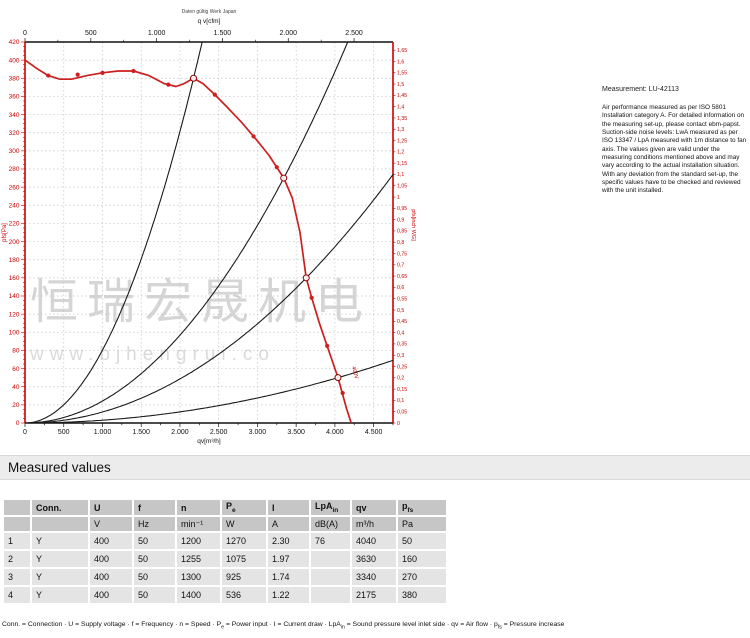 The width and height of the screenshot is (750, 638). What do you see at coordinates (402, 367) in the screenshot?
I see `y-right-tick-label: 0,25` at bounding box center [402, 367].